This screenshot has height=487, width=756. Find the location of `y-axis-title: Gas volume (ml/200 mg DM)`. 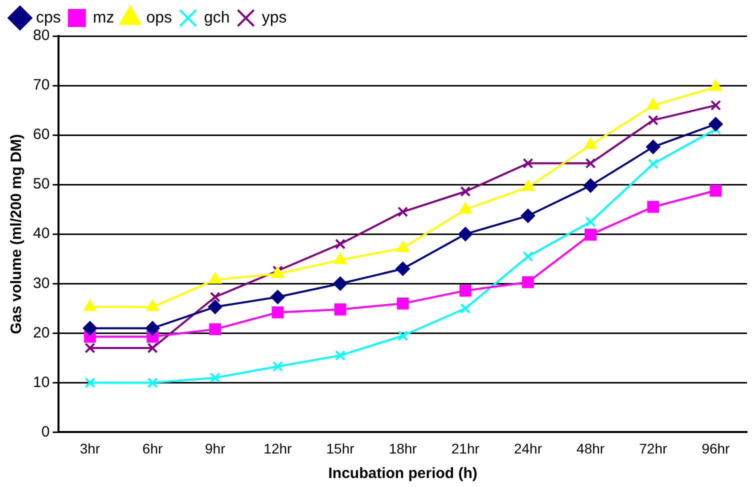

y-axis-title: Gas volume (ml/200 mg DM) is located at coordinates (17, 234).